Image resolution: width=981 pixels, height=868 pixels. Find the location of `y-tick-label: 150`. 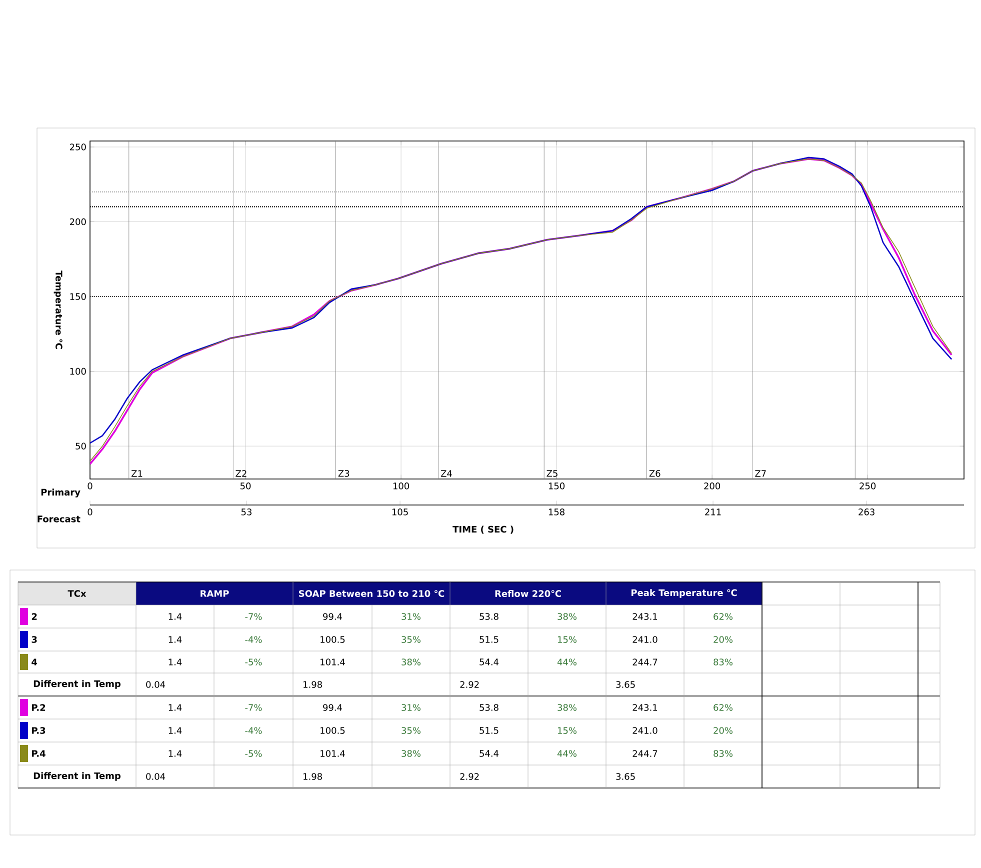

y-tick-label: 150 is located at coordinates (78, 296).